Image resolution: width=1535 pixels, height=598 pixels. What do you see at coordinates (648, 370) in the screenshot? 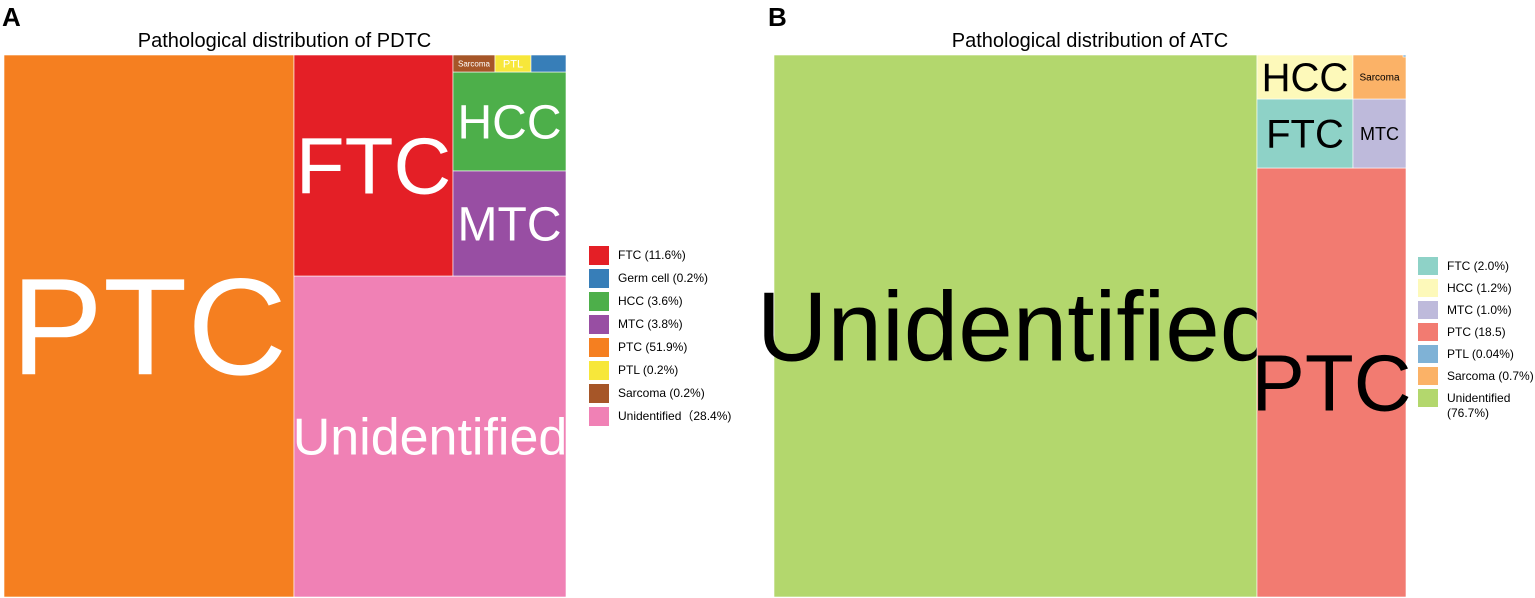
I see `legend-label: PTL (0.2%)` at bounding box center [648, 370].